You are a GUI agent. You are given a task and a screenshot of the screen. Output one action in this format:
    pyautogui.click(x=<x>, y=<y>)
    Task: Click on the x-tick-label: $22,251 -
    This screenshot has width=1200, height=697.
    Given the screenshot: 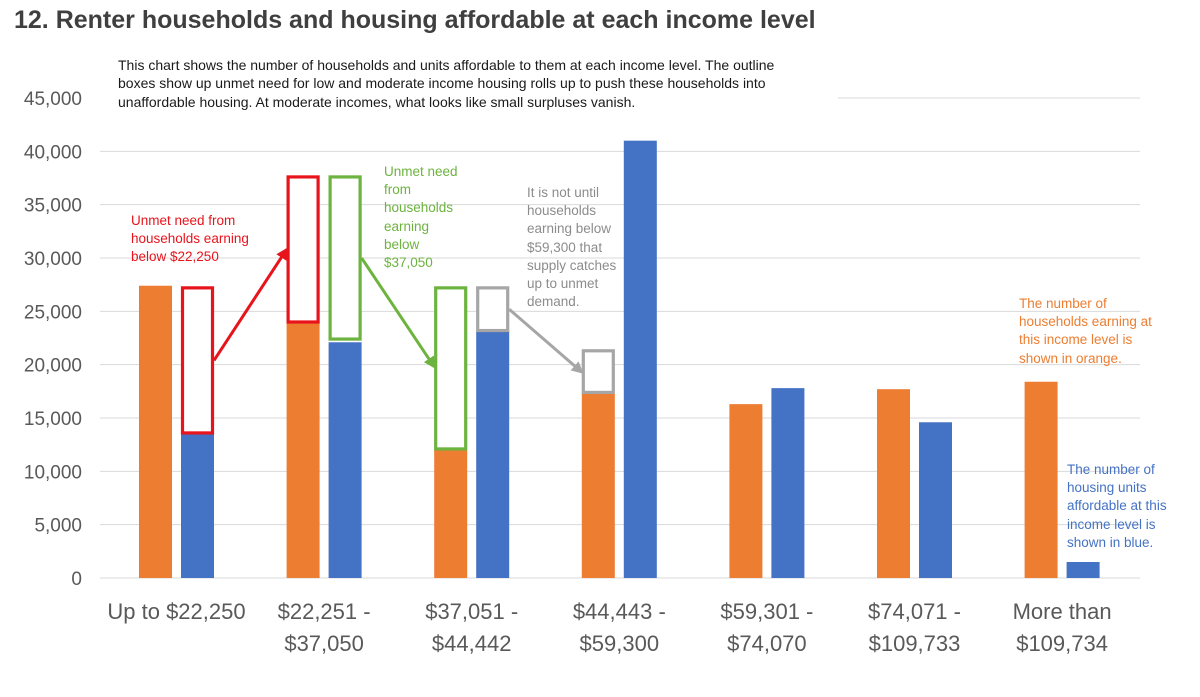 What is the action you would take?
    pyautogui.click(x=324, y=611)
    